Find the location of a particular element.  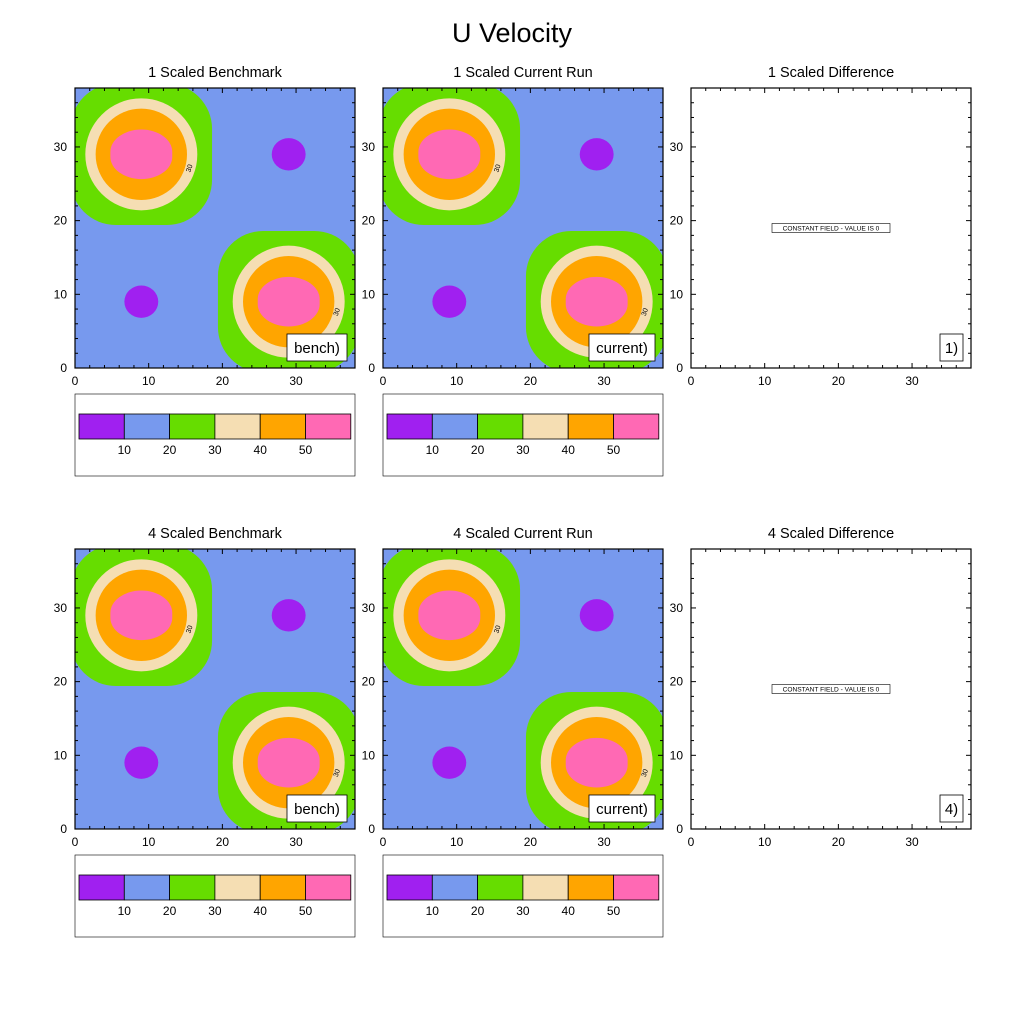

panel-1-diff-ytick-label: 30 is located at coordinates (677, 147).